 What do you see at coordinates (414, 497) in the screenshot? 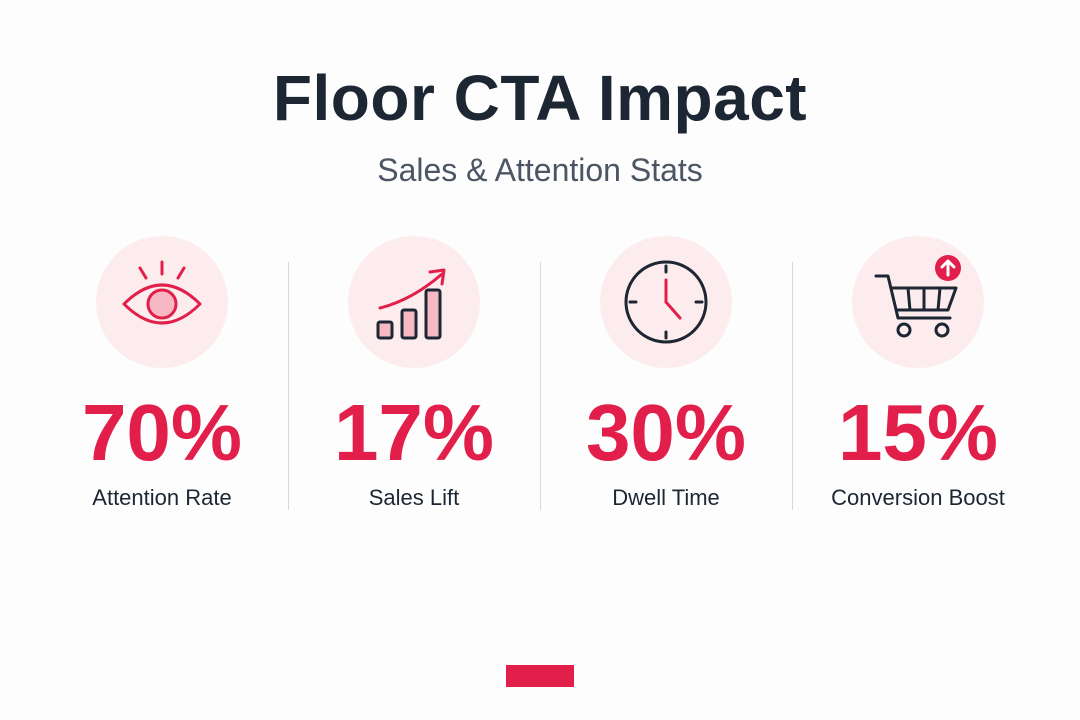
I see `stat-label: Sales Lift` at bounding box center [414, 497].